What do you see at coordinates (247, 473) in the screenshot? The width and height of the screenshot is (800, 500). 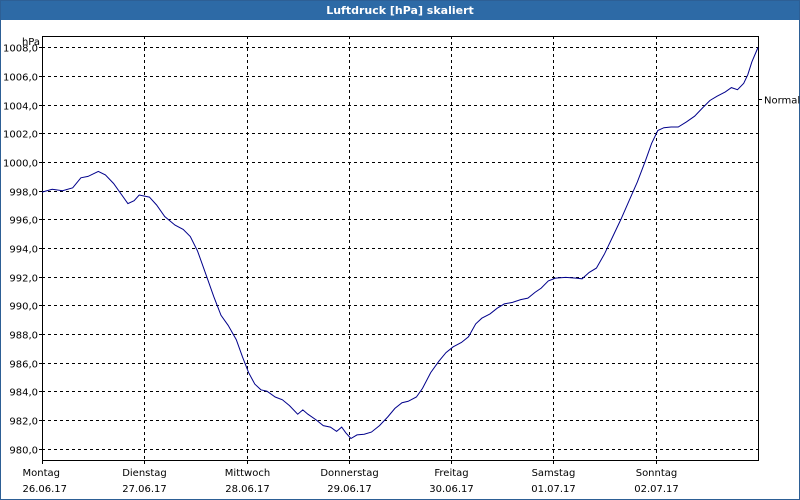 I see `x-day-label: Mittwoch` at bounding box center [247, 473].